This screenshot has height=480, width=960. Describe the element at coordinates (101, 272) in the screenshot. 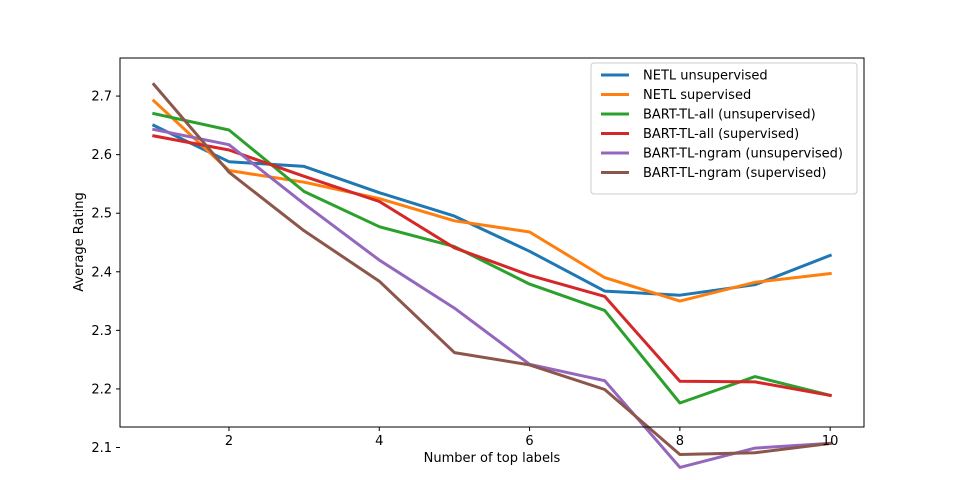

I see `y-tick-label: 2.4` at that location.